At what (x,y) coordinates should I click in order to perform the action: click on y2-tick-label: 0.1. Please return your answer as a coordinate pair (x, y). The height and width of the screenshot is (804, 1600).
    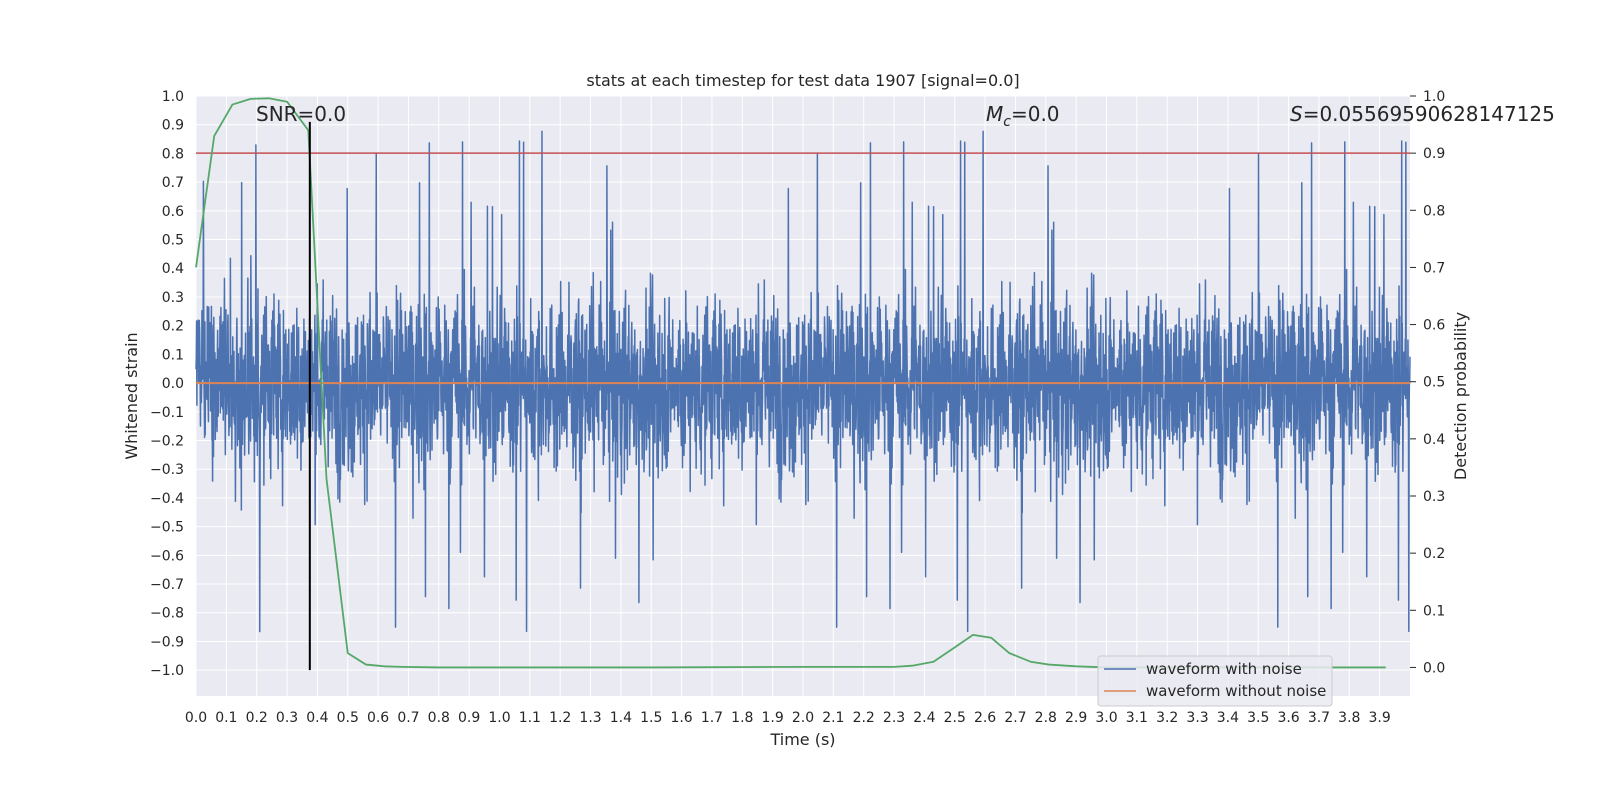
    Looking at the image, I should click on (1434, 611).